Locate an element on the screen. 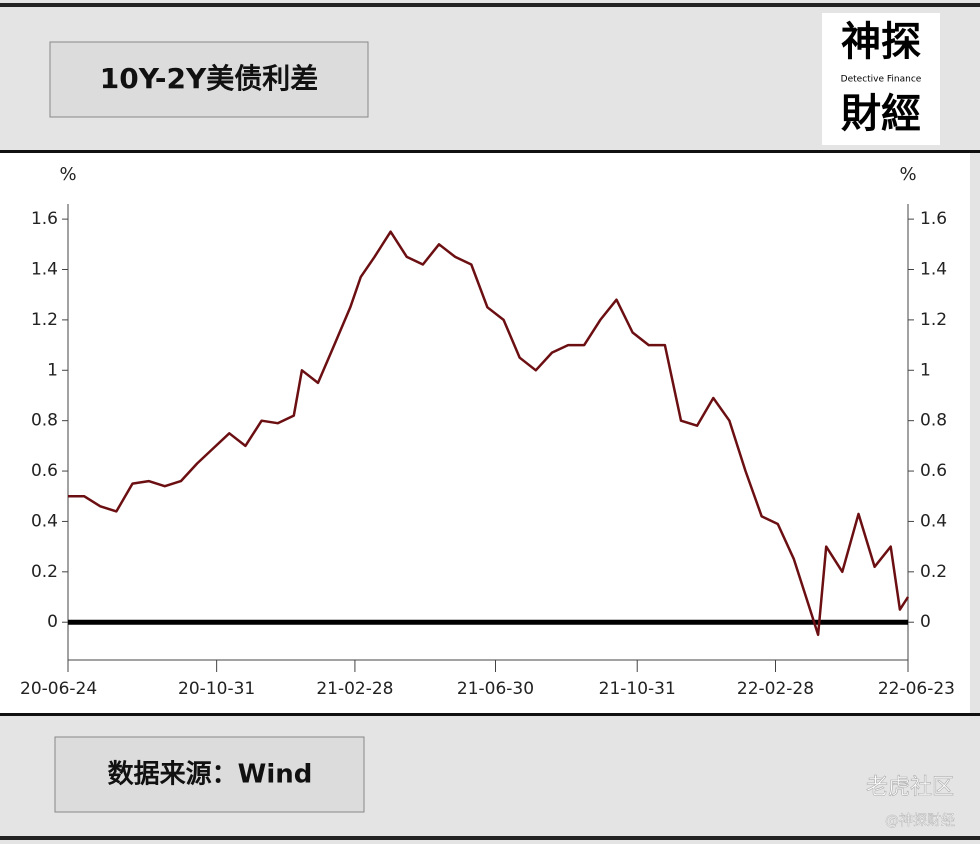  source-box is located at coordinates (209, 774).